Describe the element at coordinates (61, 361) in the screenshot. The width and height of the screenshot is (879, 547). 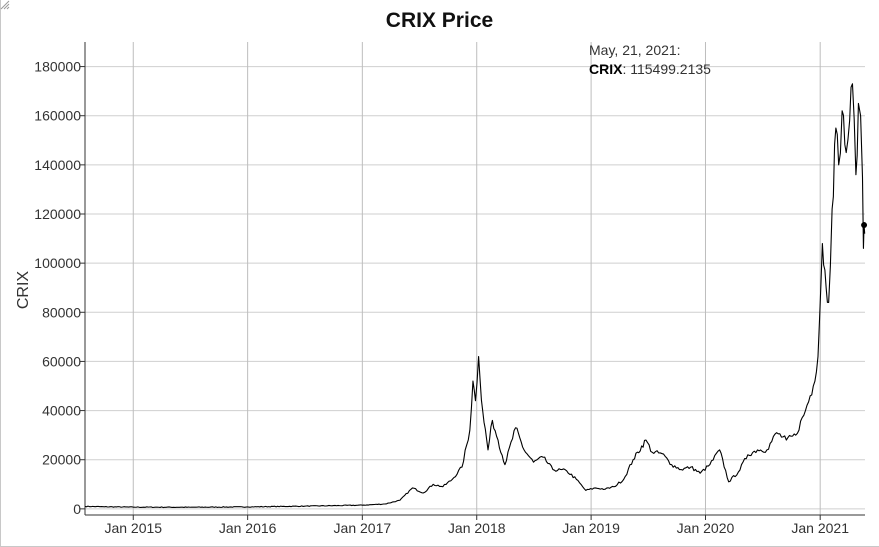
I see `y-tick-label: 60000` at that location.